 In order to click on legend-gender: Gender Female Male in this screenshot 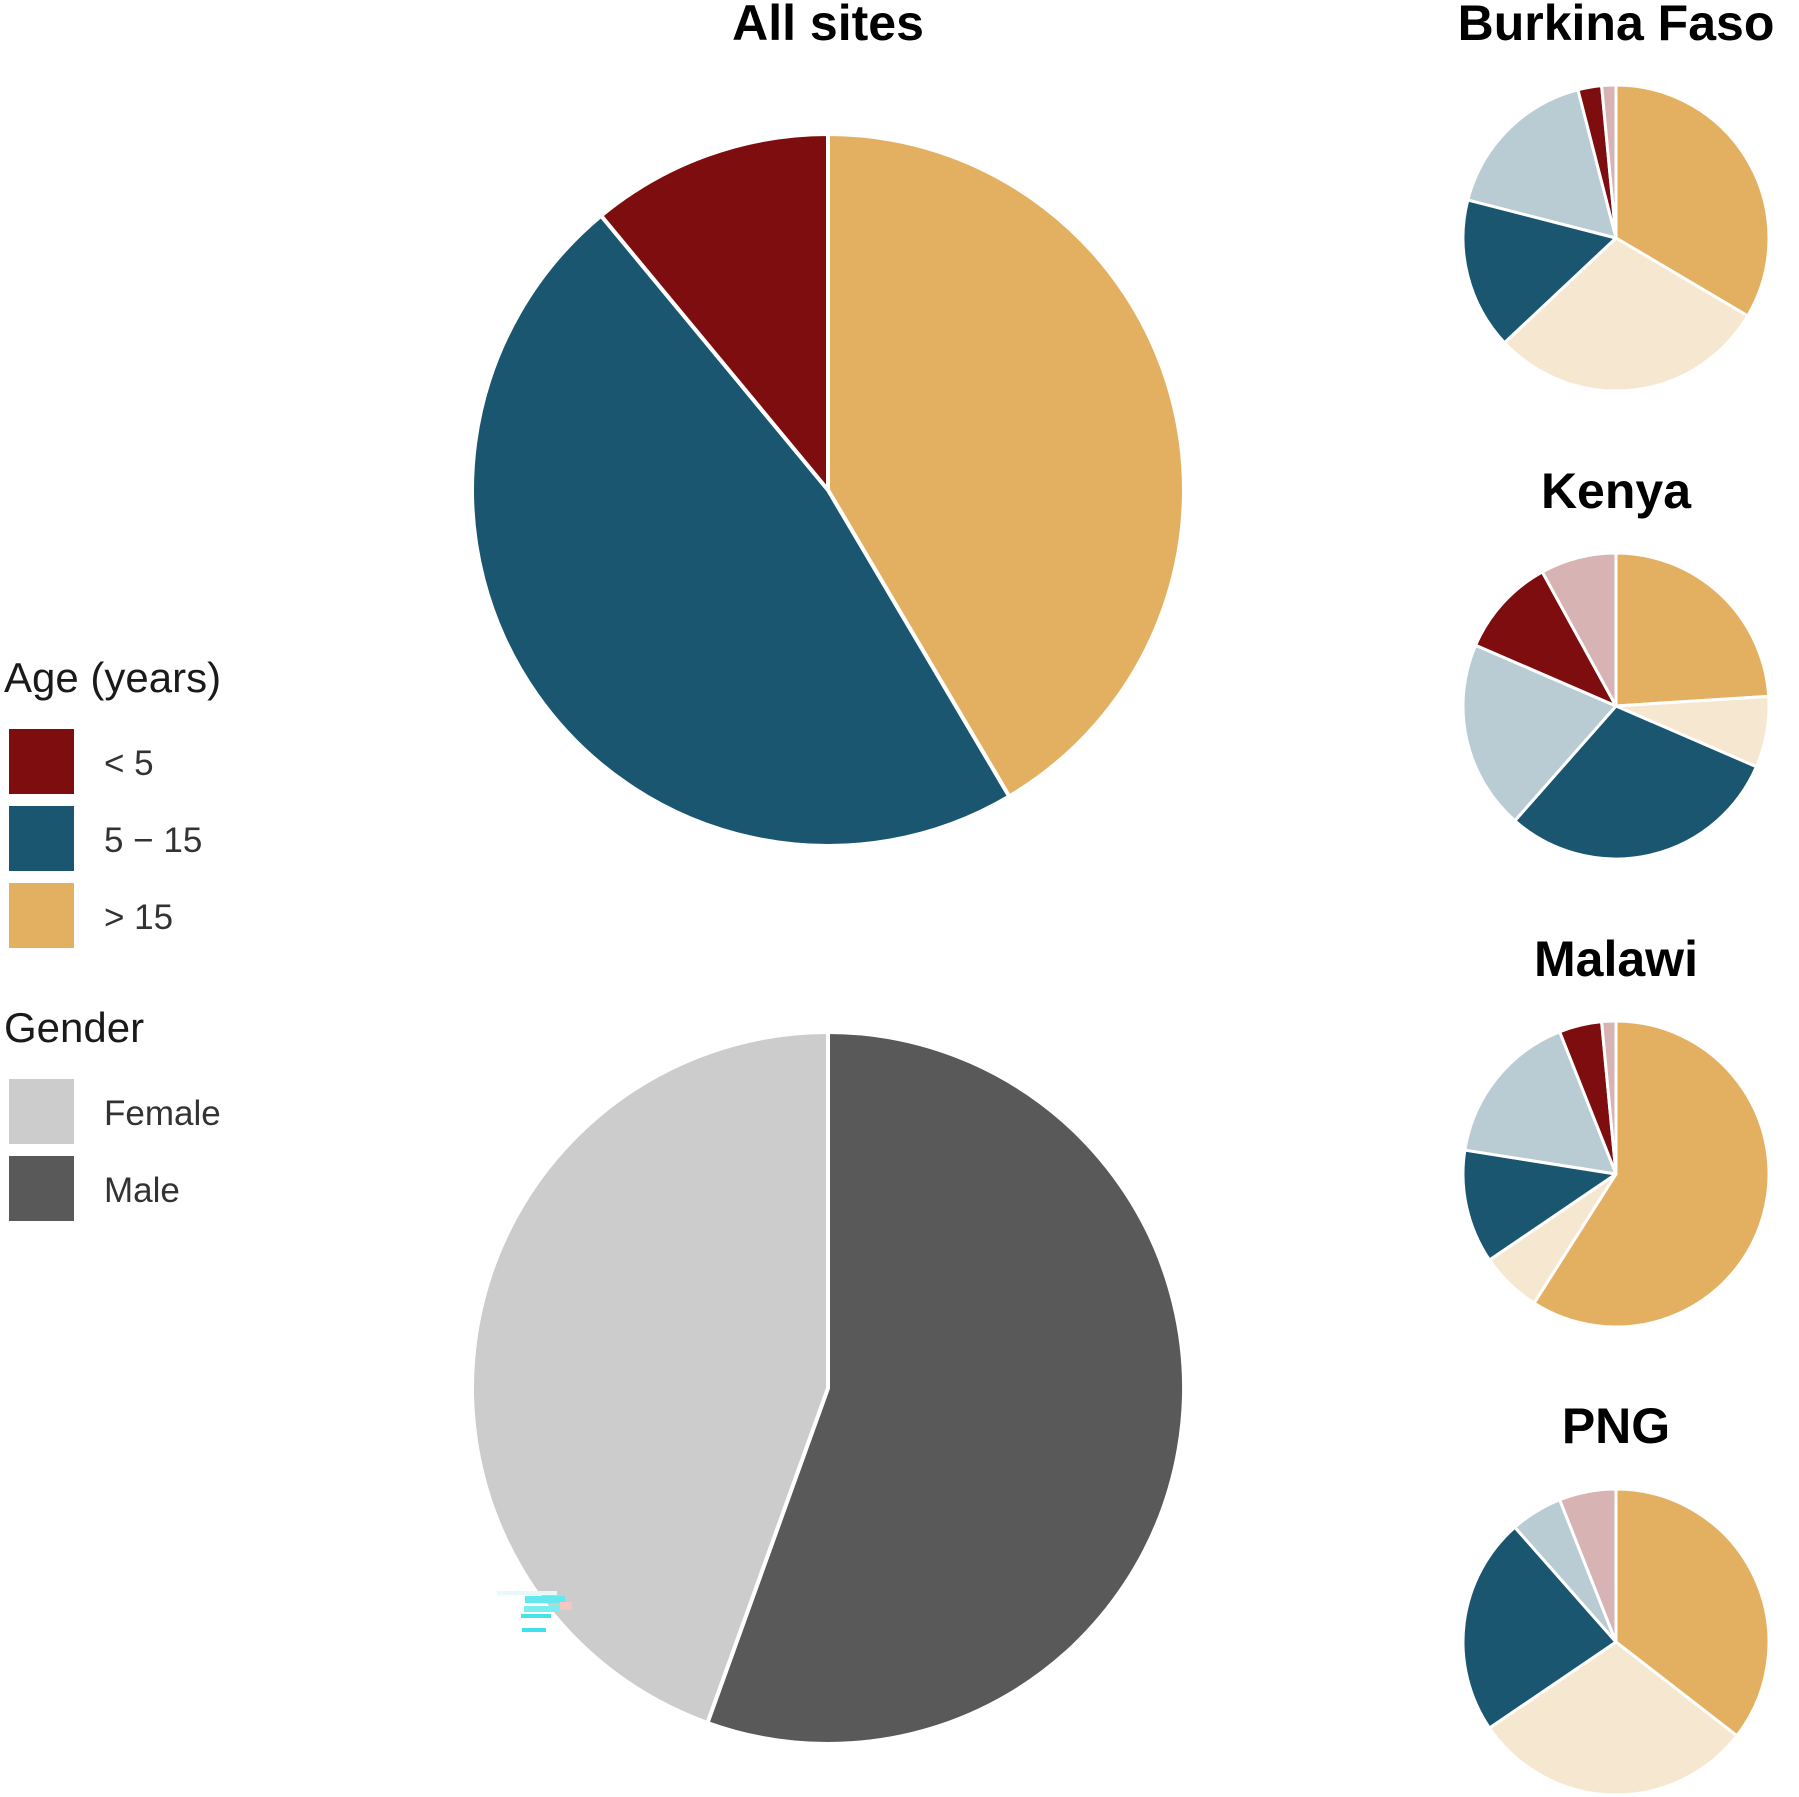, I will do `click(112, 1112)`.